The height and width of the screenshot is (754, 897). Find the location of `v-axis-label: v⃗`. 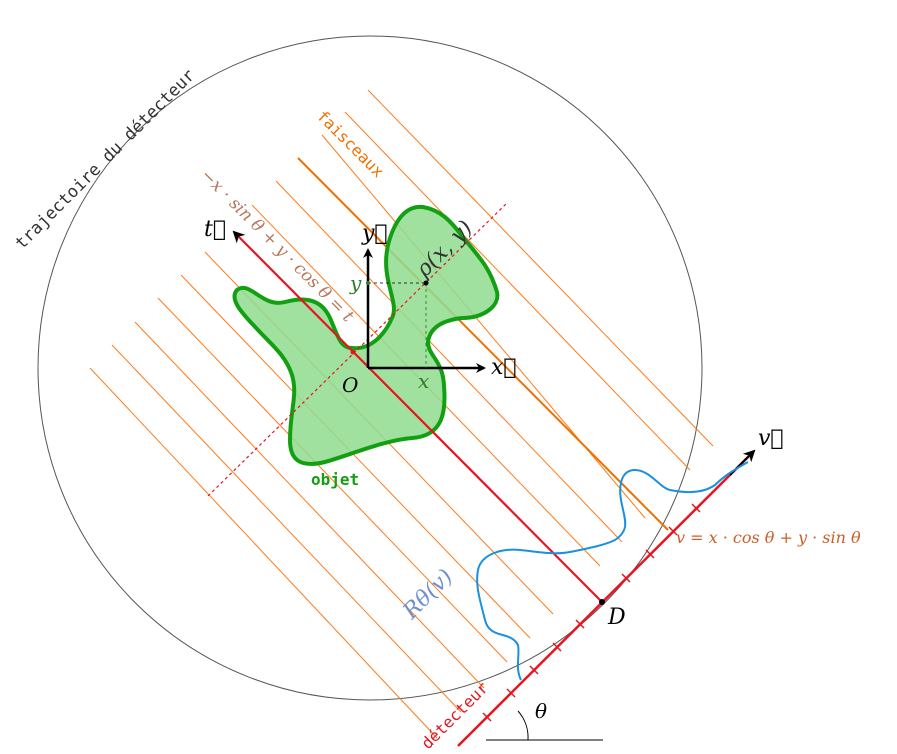

v-axis-label: v⃗ is located at coordinates (771, 438).